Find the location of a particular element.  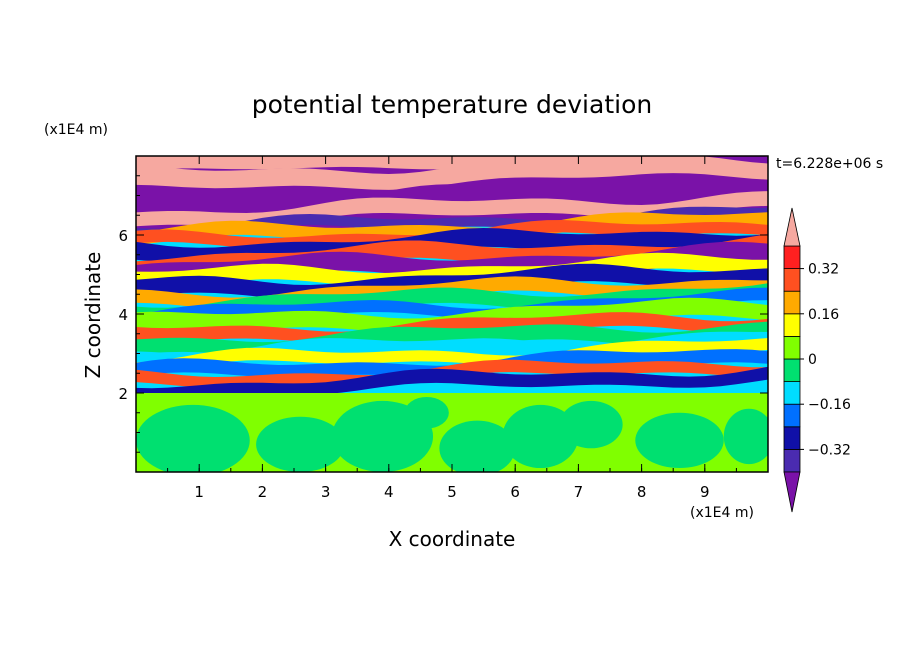

colorbar-tick-label: −0.32 is located at coordinates (829, 450).